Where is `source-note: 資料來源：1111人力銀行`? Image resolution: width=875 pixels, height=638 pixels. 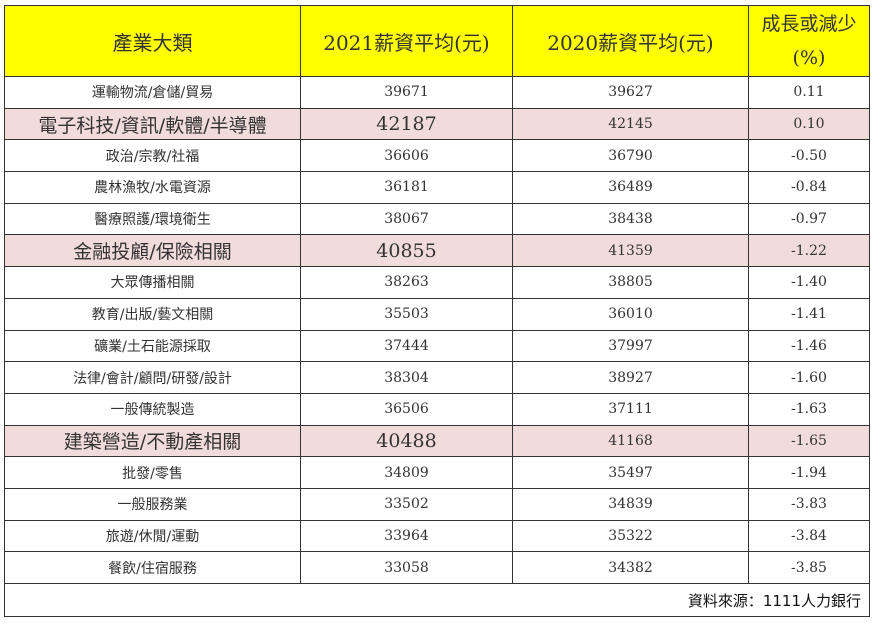
source-note: 資料來源：1111人力銀行 is located at coordinates (437, 600).